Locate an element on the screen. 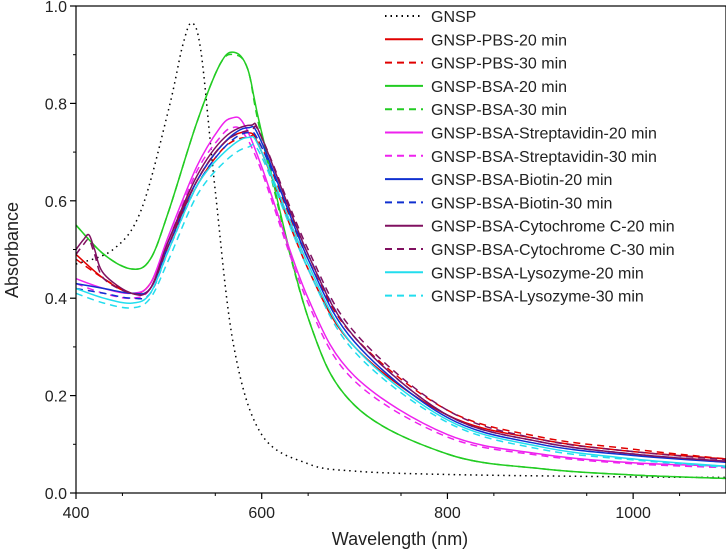  legend-label: GNSP-BSA-Lysozyme-30 min is located at coordinates (537, 297).